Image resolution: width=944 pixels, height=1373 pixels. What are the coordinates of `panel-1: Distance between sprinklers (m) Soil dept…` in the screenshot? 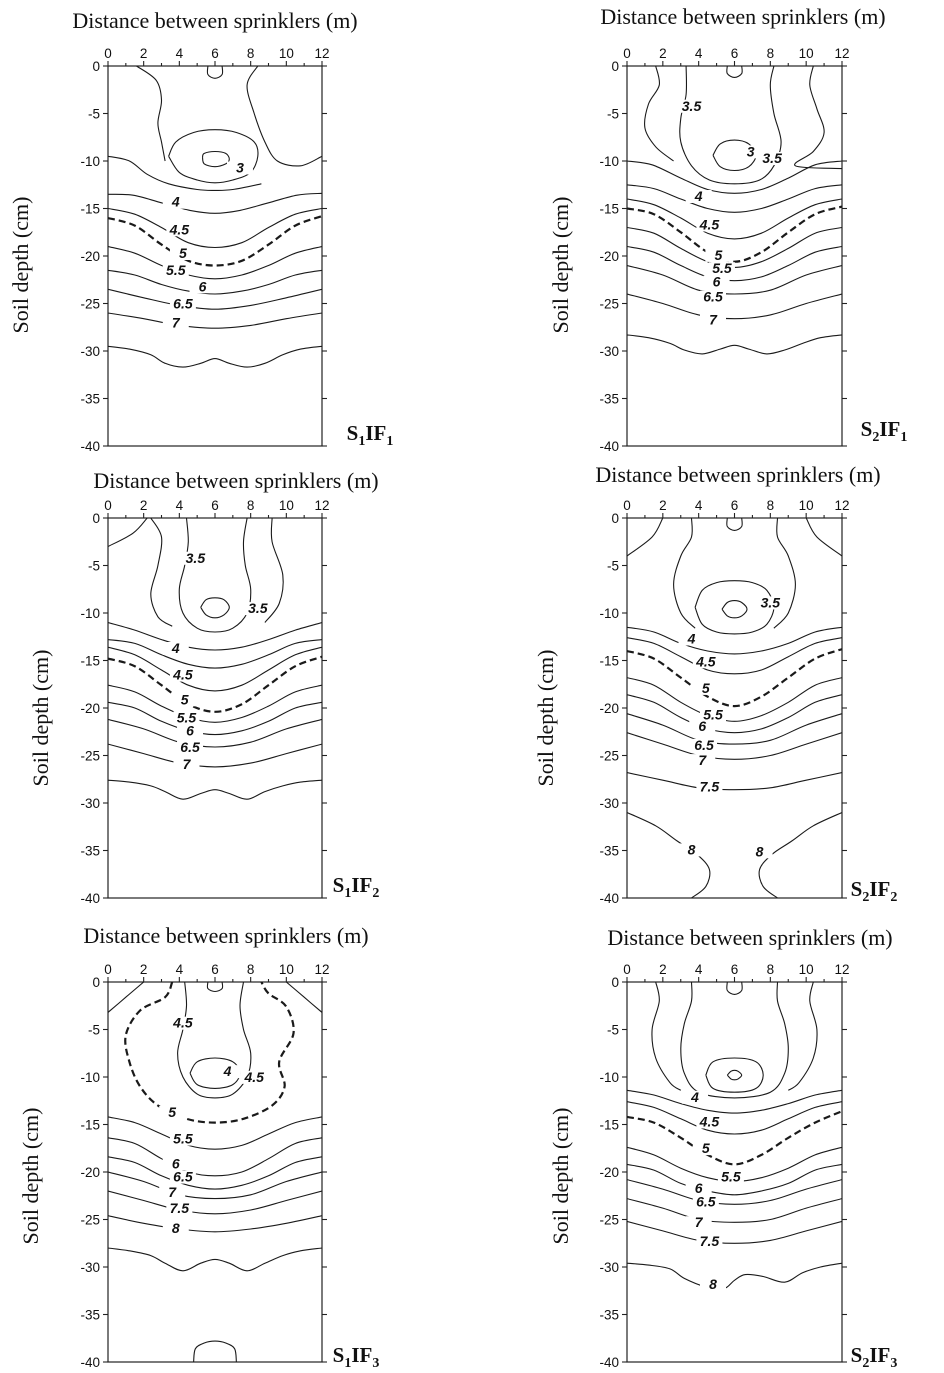 It's located at (200, 231).